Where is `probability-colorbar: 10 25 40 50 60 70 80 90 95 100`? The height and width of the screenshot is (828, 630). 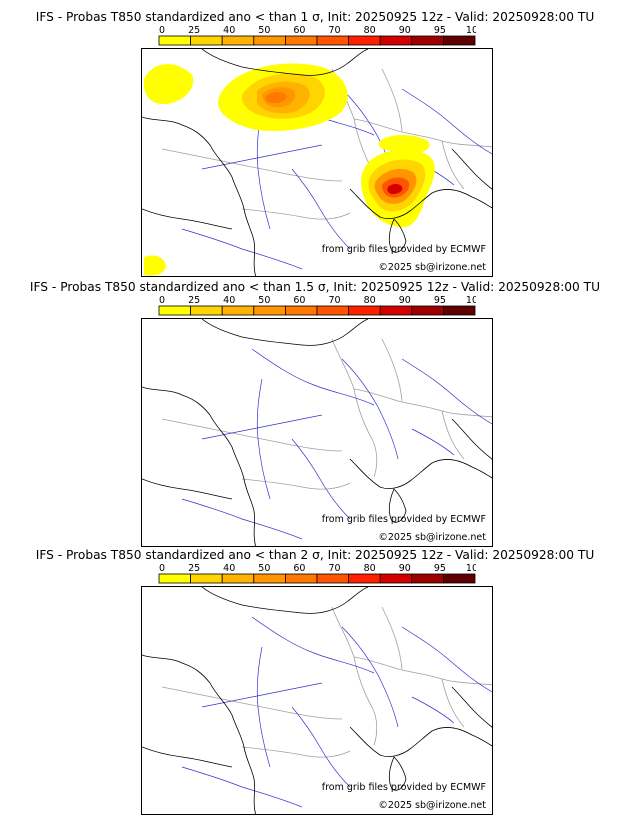
probability-colorbar: 10 25 40 50 60 70 80 90 95 100 is located at coordinates (317, 573).